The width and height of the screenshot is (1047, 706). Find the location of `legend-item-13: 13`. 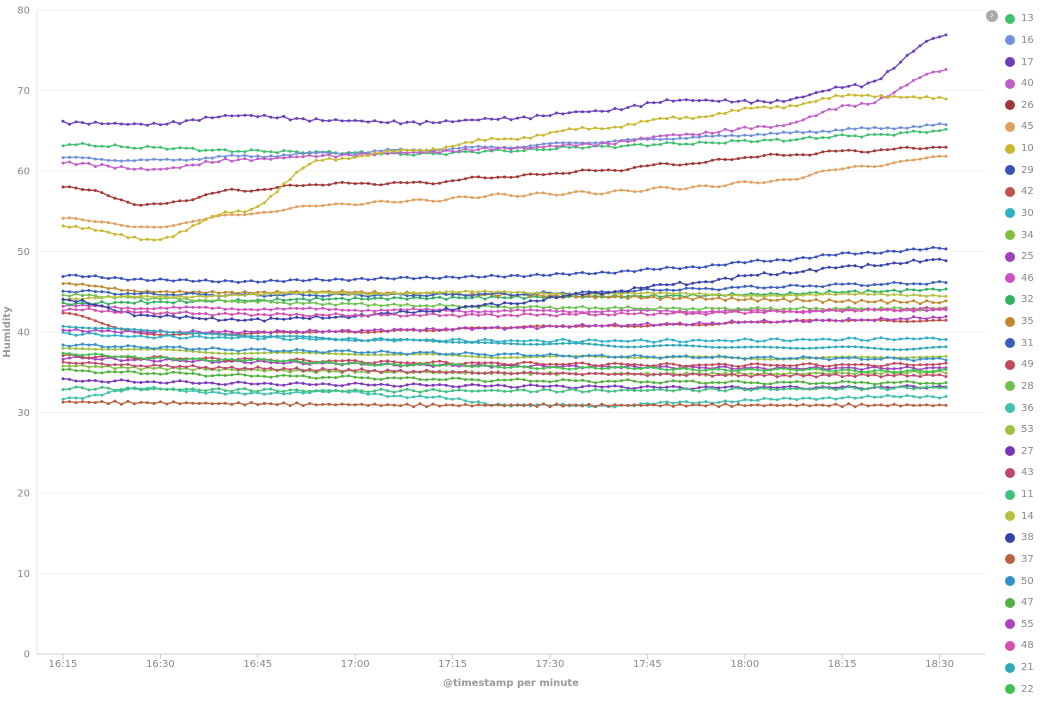

legend-item-13: 13 is located at coordinates (1019, 19).